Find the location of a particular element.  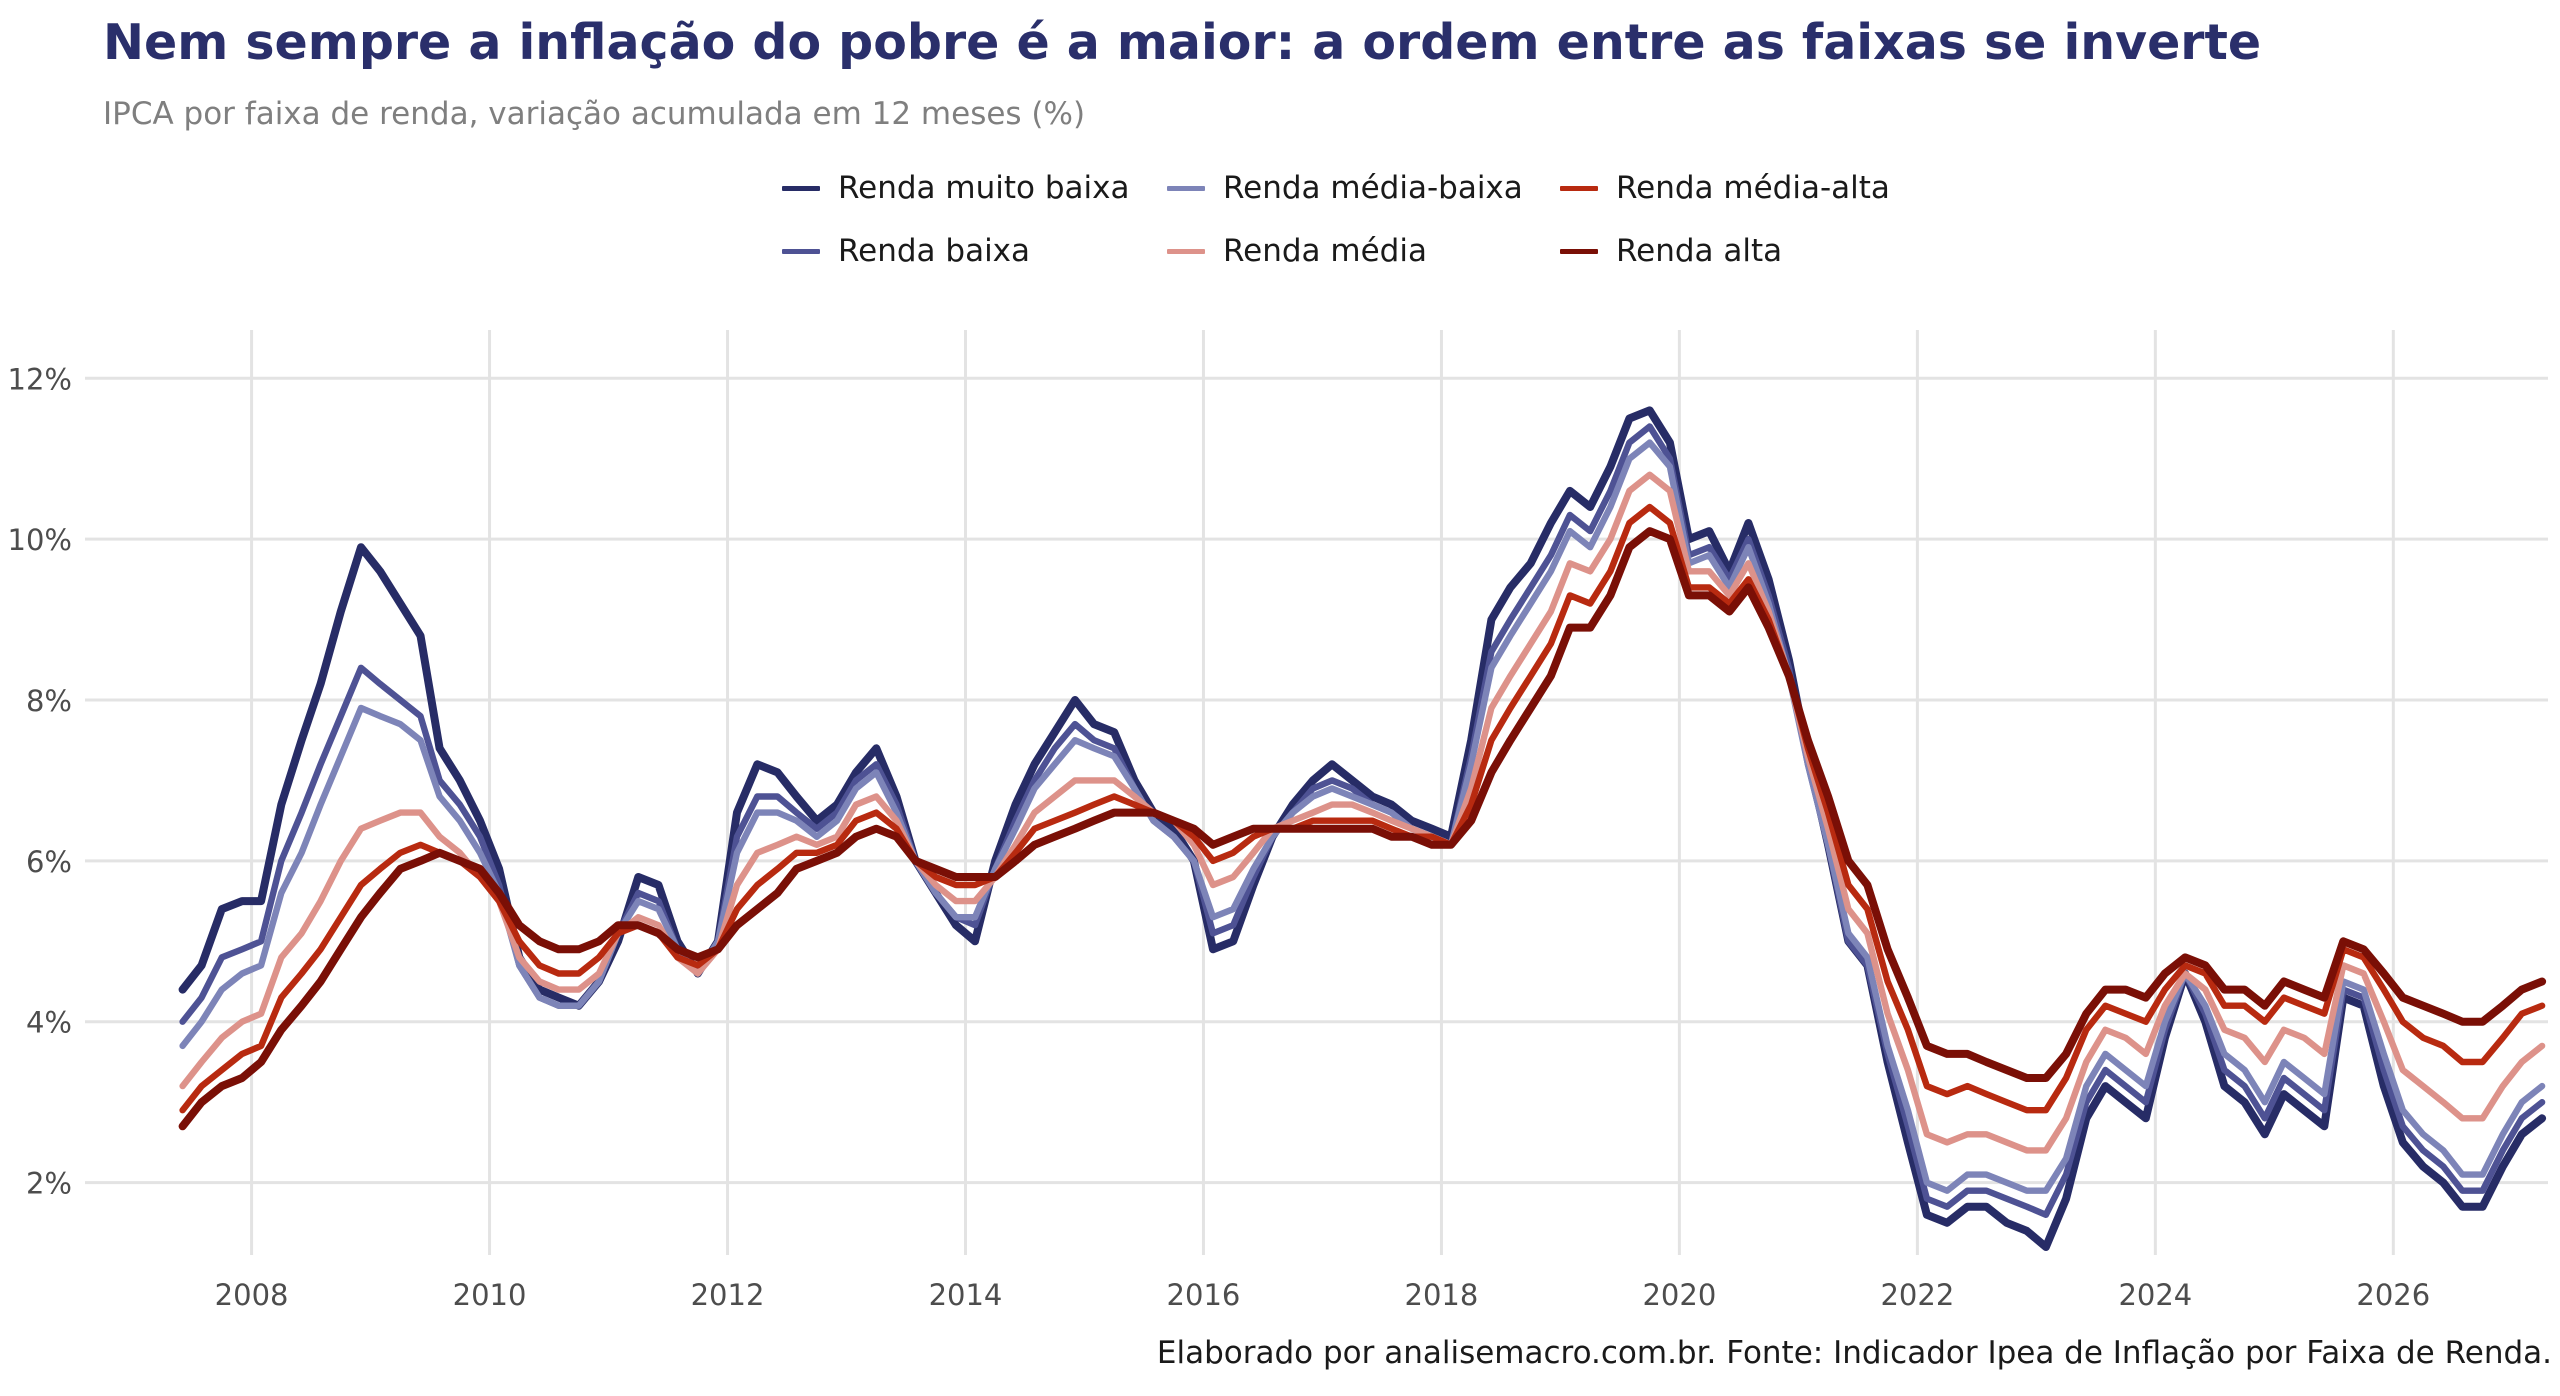

y-tick-label: 2% is located at coordinates (49, 1184).